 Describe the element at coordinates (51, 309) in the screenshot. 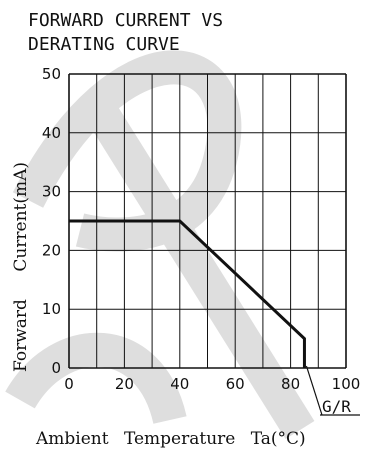

I see `y-tick-label: 10` at that location.